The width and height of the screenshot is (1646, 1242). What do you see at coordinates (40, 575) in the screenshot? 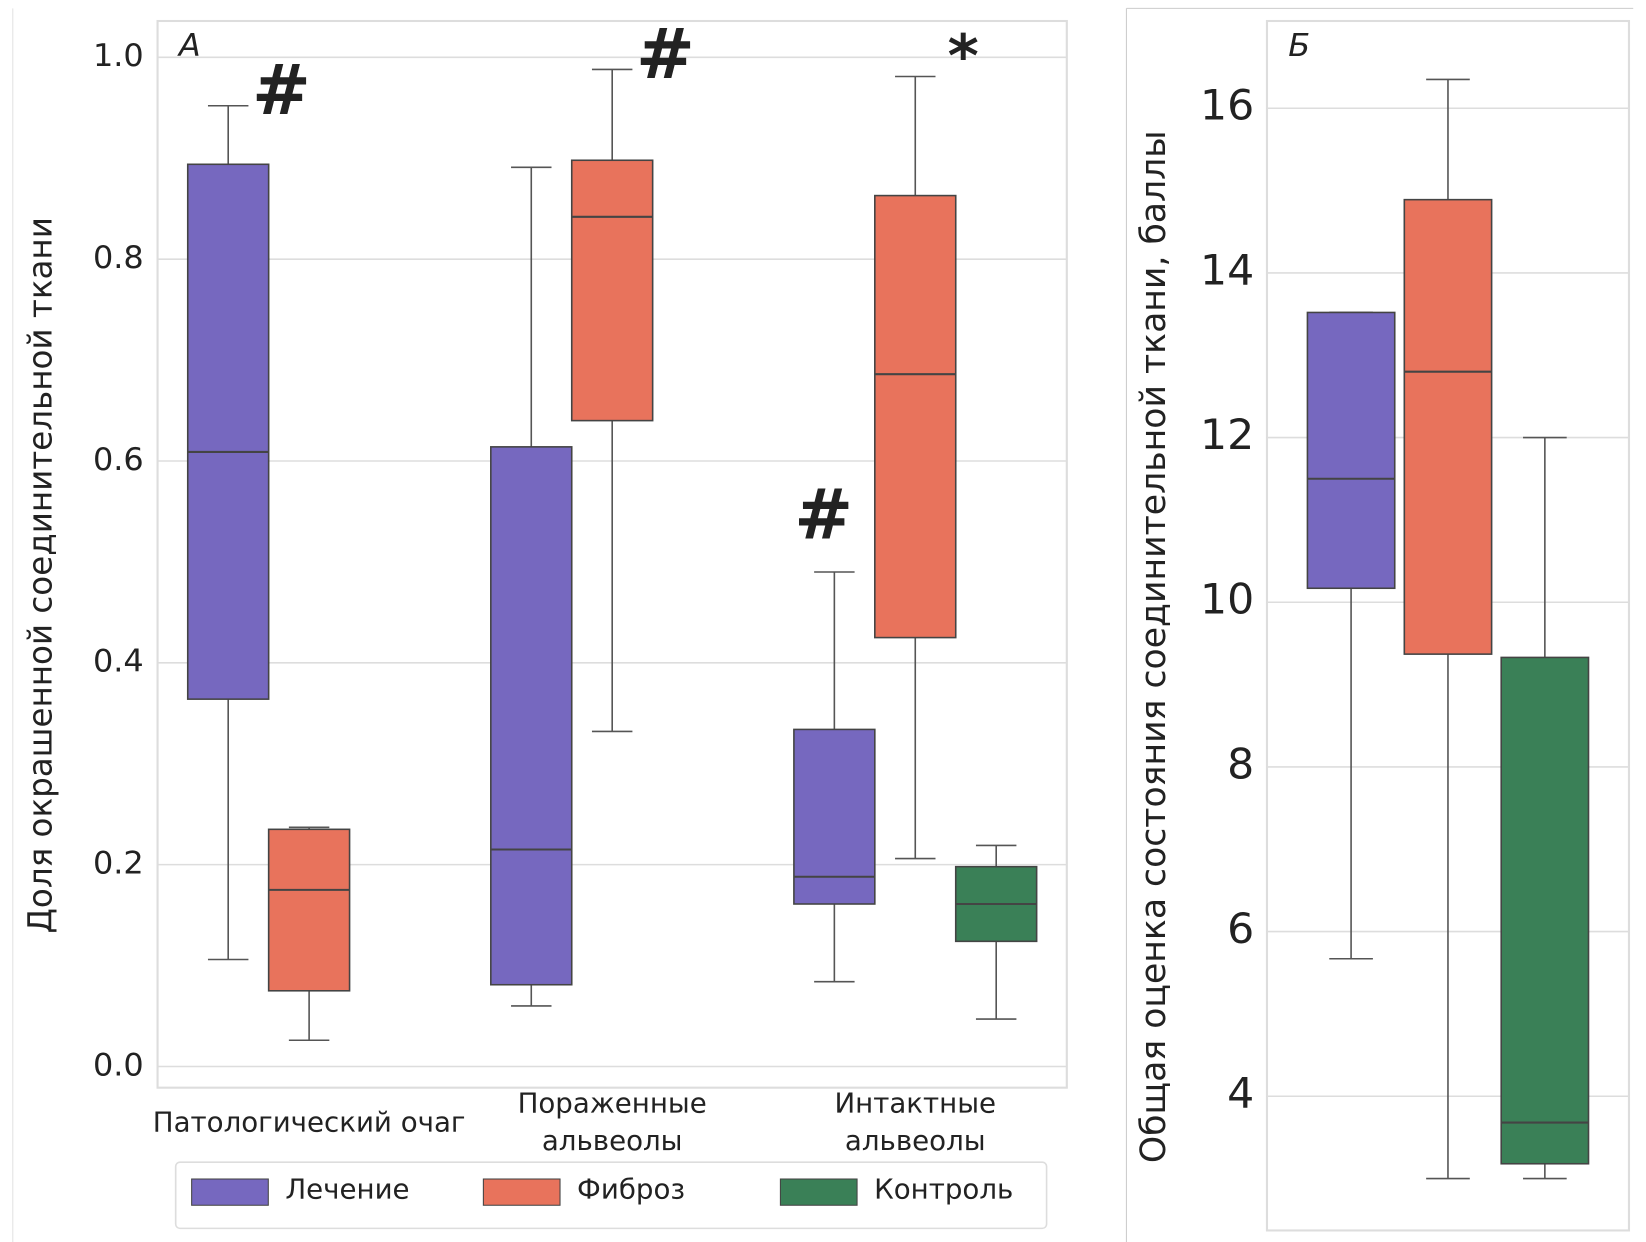
I see `y-axis-label: Доля окрашенной соединительной ткани` at bounding box center [40, 575].